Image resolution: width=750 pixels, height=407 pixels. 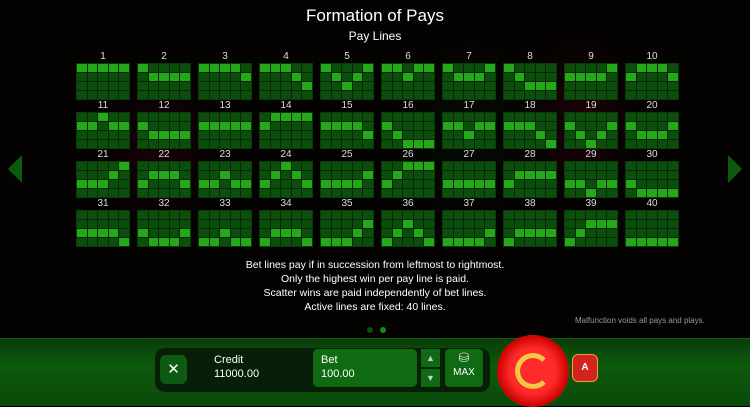 What do you see at coordinates (469, 154) in the screenshot?
I see `payline-number: 27` at bounding box center [469, 154].